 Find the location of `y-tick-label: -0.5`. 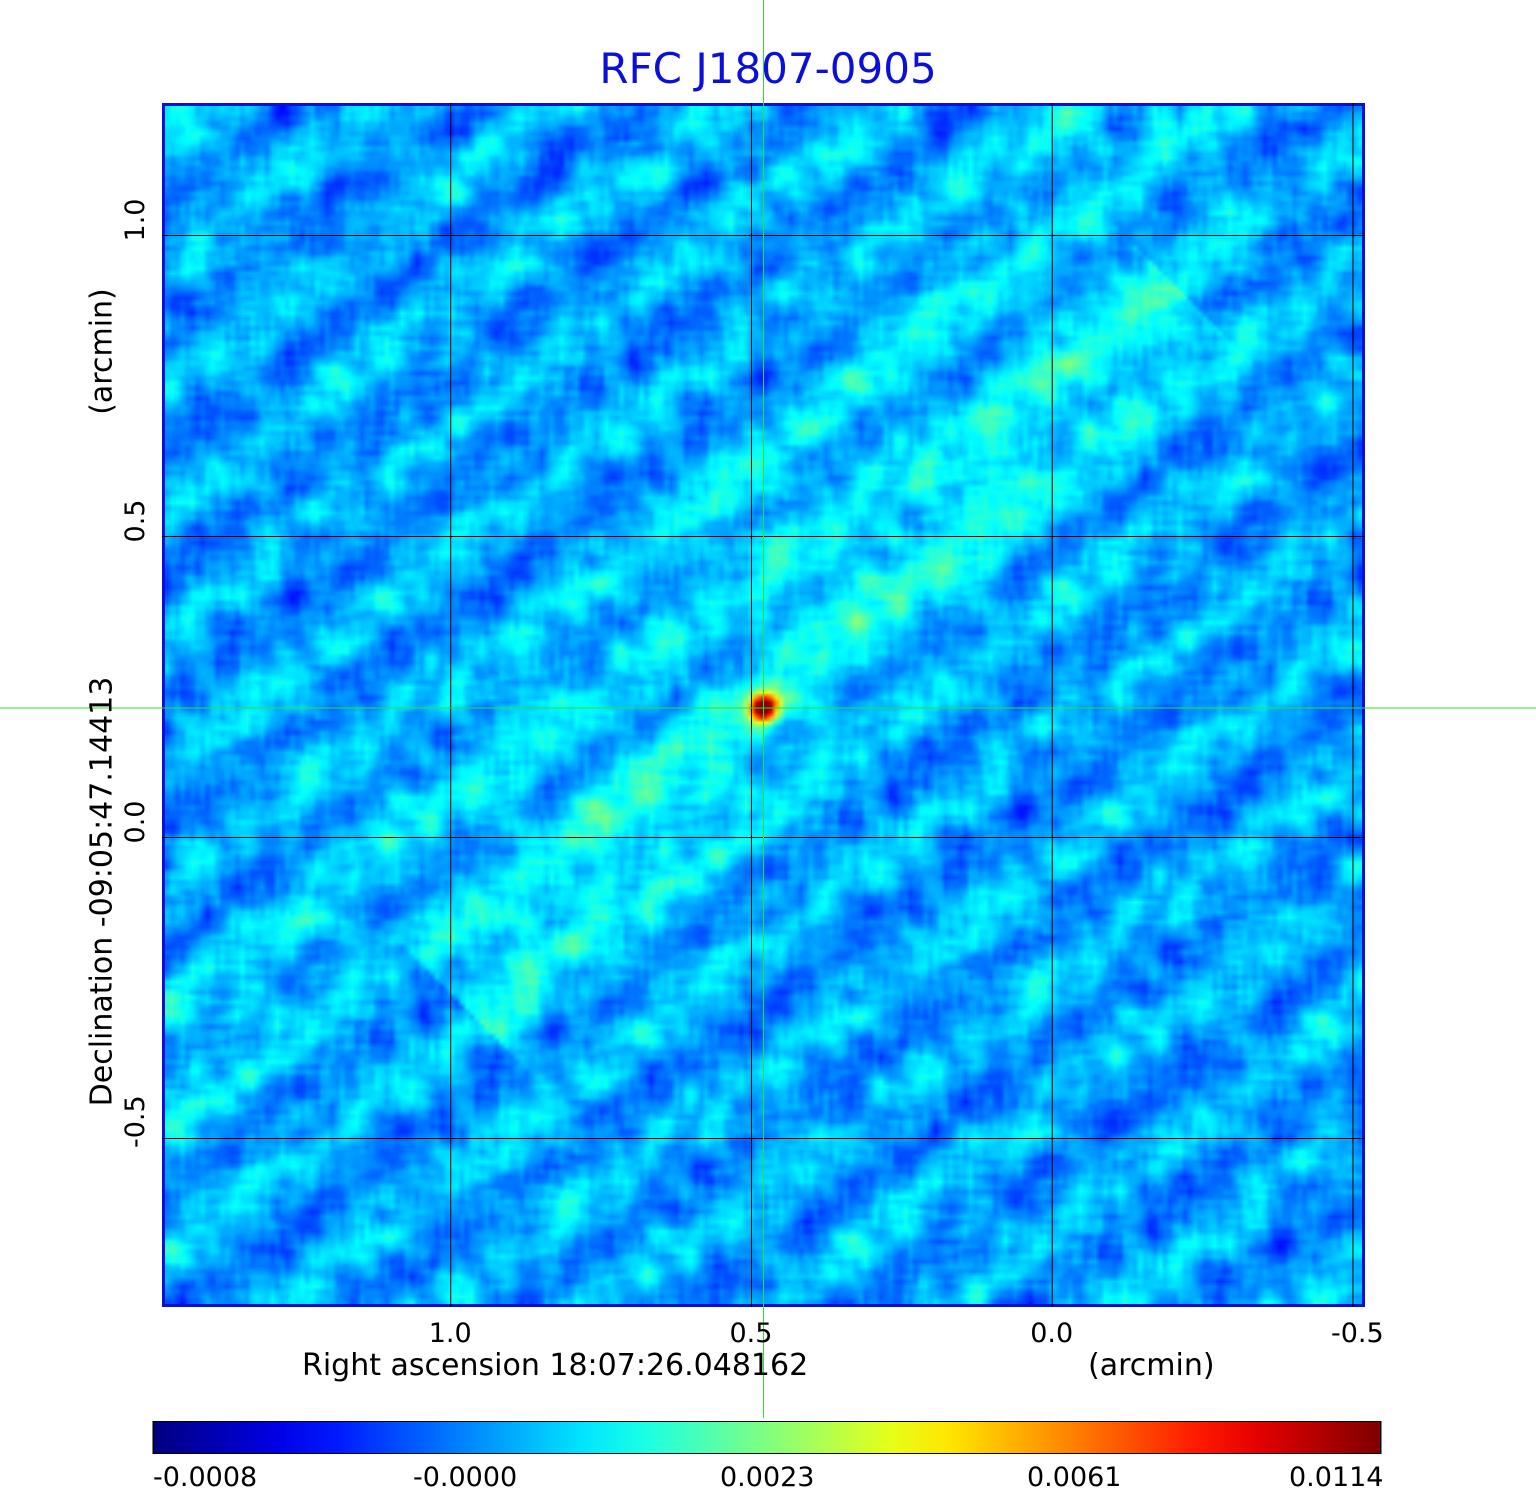

y-tick-label: -0.5 is located at coordinates (135, 1122).